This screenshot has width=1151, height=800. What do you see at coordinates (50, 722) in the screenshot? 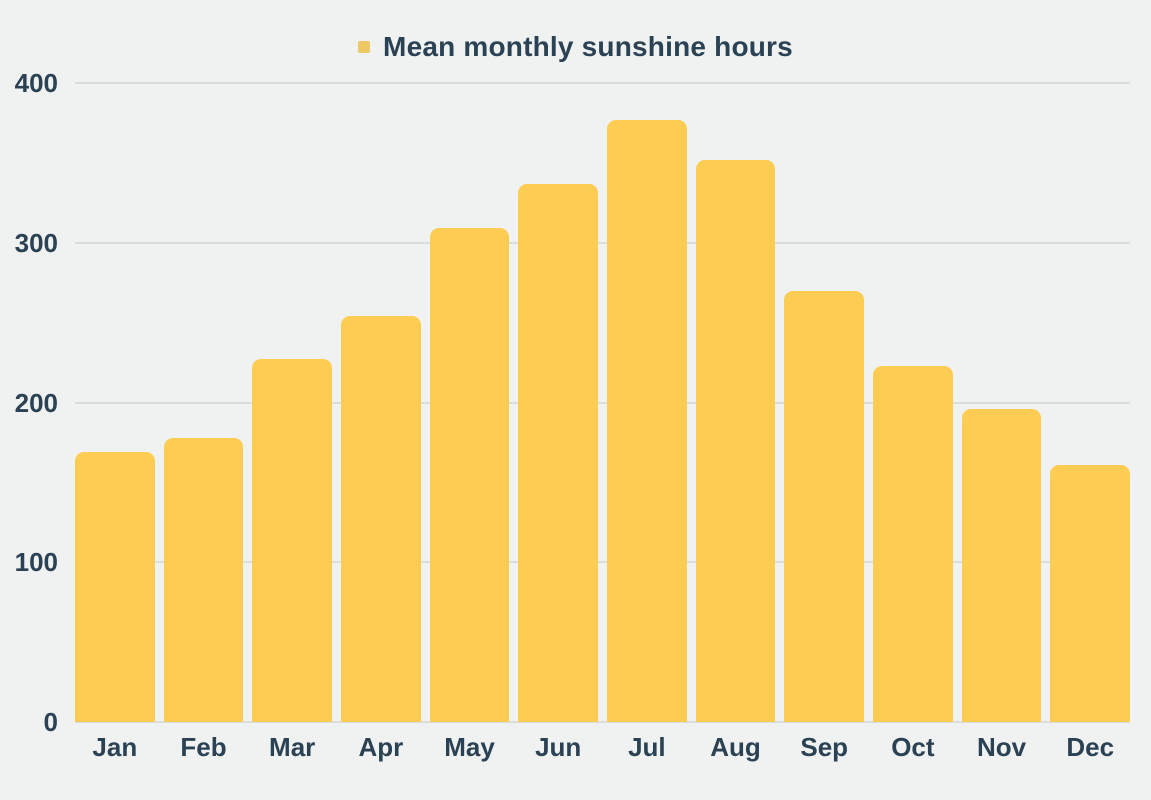
I see `y-tick-label-0: 0` at bounding box center [50, 722].